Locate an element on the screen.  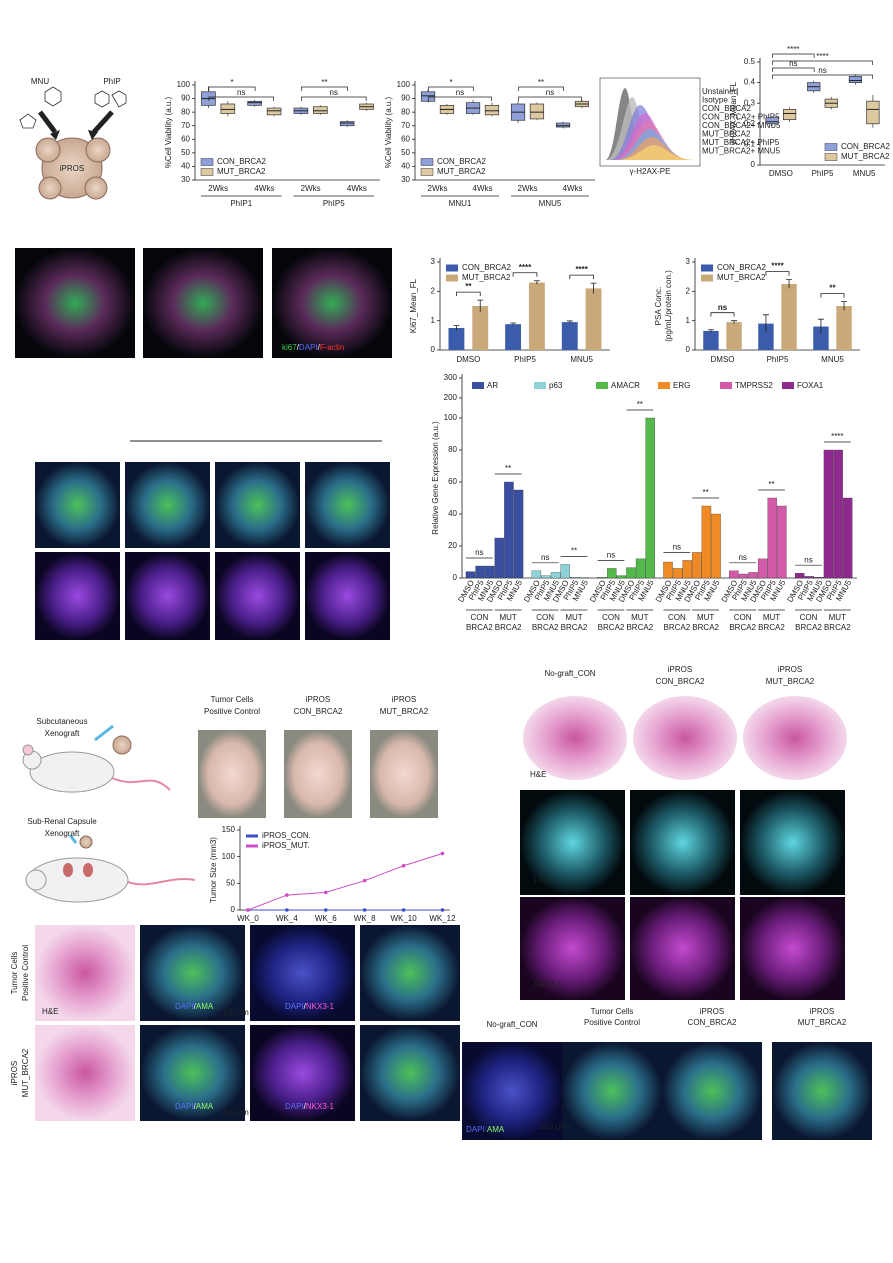
label: Isotype is located at coordinates (715, 100).